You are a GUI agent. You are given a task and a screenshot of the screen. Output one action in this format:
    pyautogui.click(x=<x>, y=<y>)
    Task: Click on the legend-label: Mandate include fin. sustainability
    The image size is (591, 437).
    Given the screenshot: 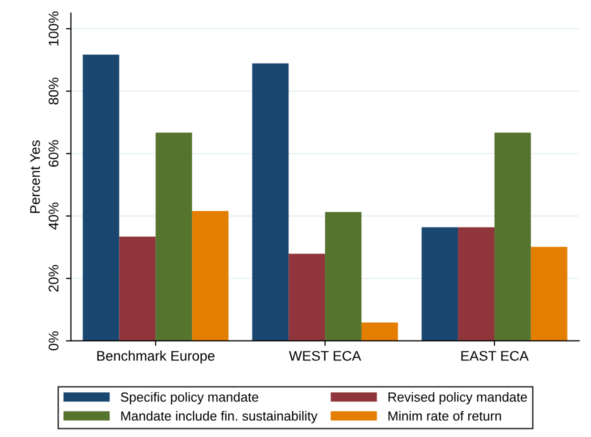 What is the action you would take?
    pyautogui.click(x=219, y=417)
    